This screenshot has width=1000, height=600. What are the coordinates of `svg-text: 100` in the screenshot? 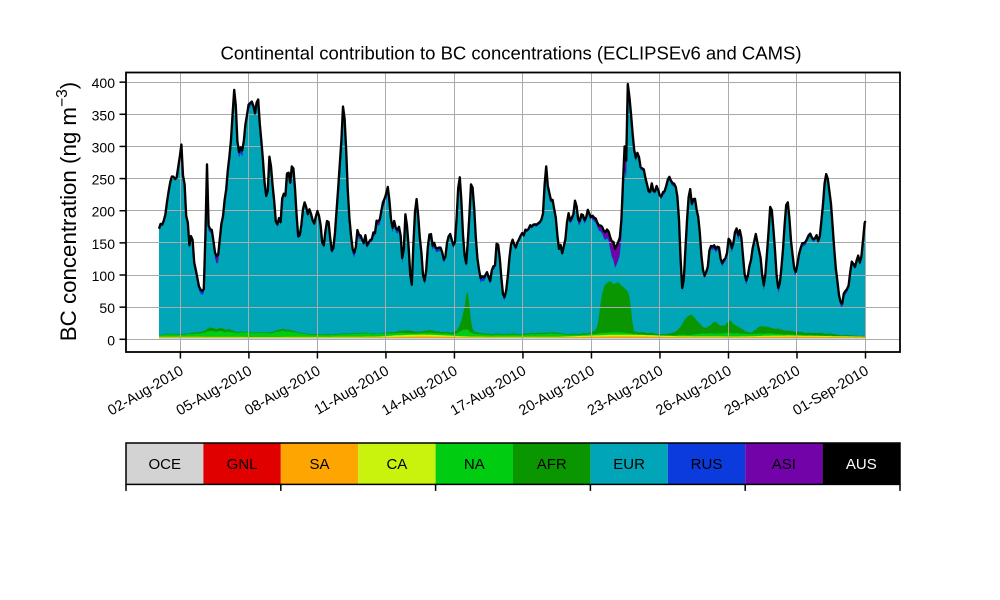 It's located at (104, 276).